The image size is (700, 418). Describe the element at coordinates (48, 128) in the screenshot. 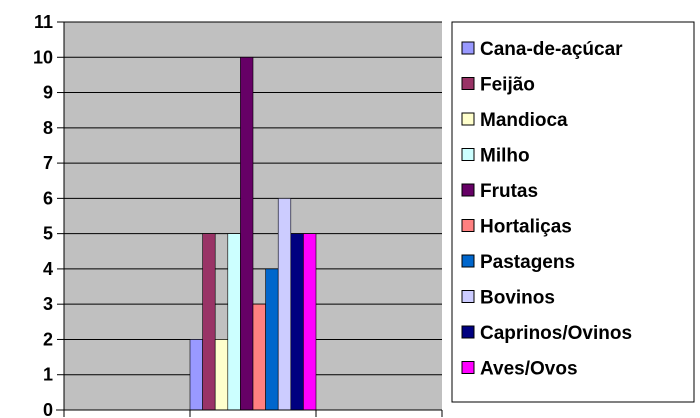

I see `y-tick-label: 8` at that location.